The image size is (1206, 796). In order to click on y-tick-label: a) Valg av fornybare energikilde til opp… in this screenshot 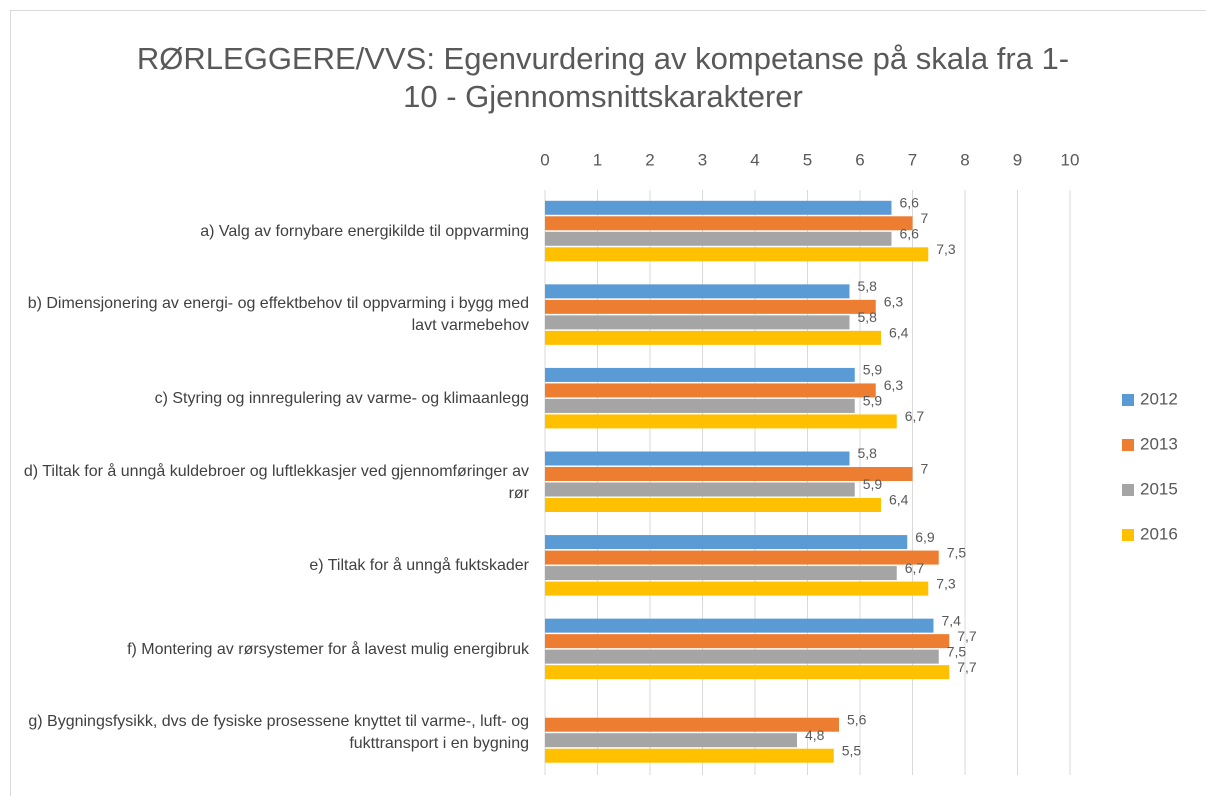, I will do `click(364, 231)`.